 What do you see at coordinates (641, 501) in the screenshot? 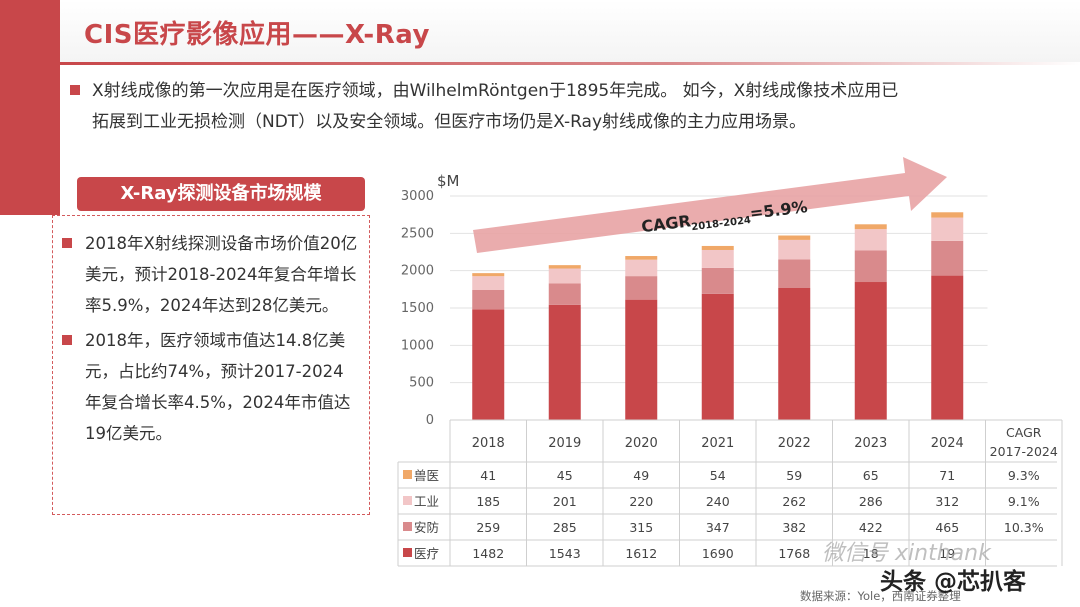
I see `data-label: 220` at bounding box center [641, 501].